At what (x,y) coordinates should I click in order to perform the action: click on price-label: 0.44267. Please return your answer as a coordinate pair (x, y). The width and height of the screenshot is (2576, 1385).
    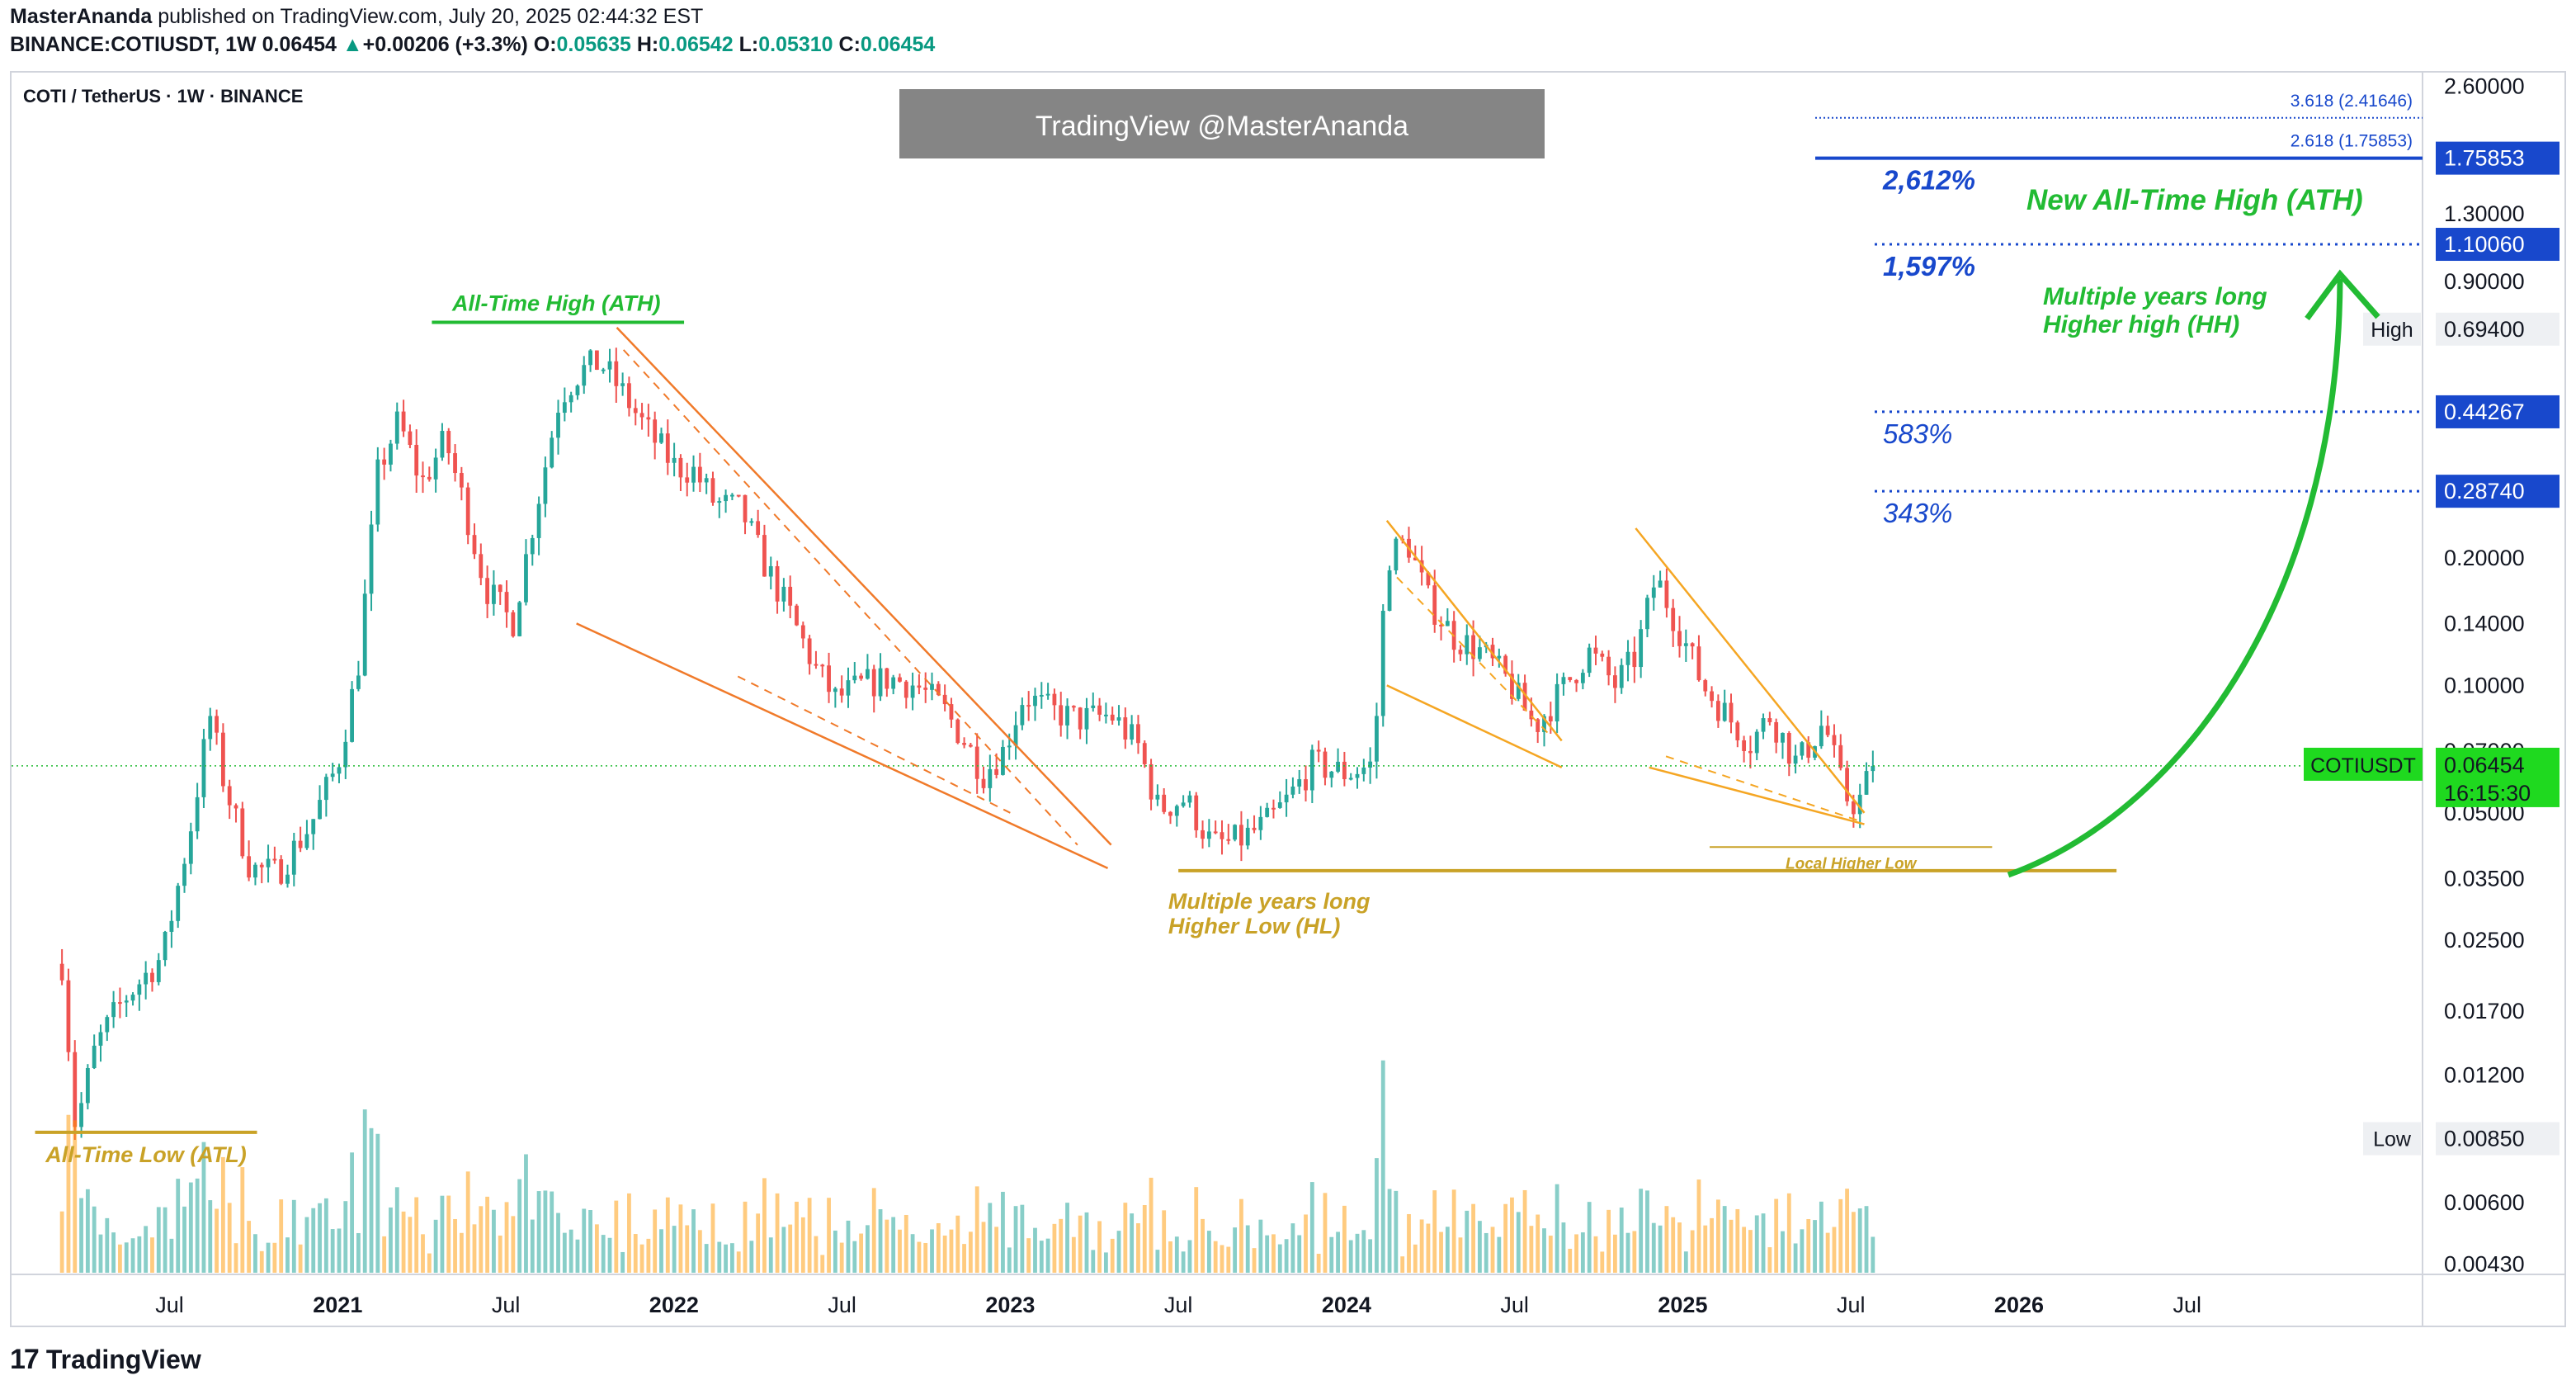
    Looking at the image, I should click on (2484, 411).